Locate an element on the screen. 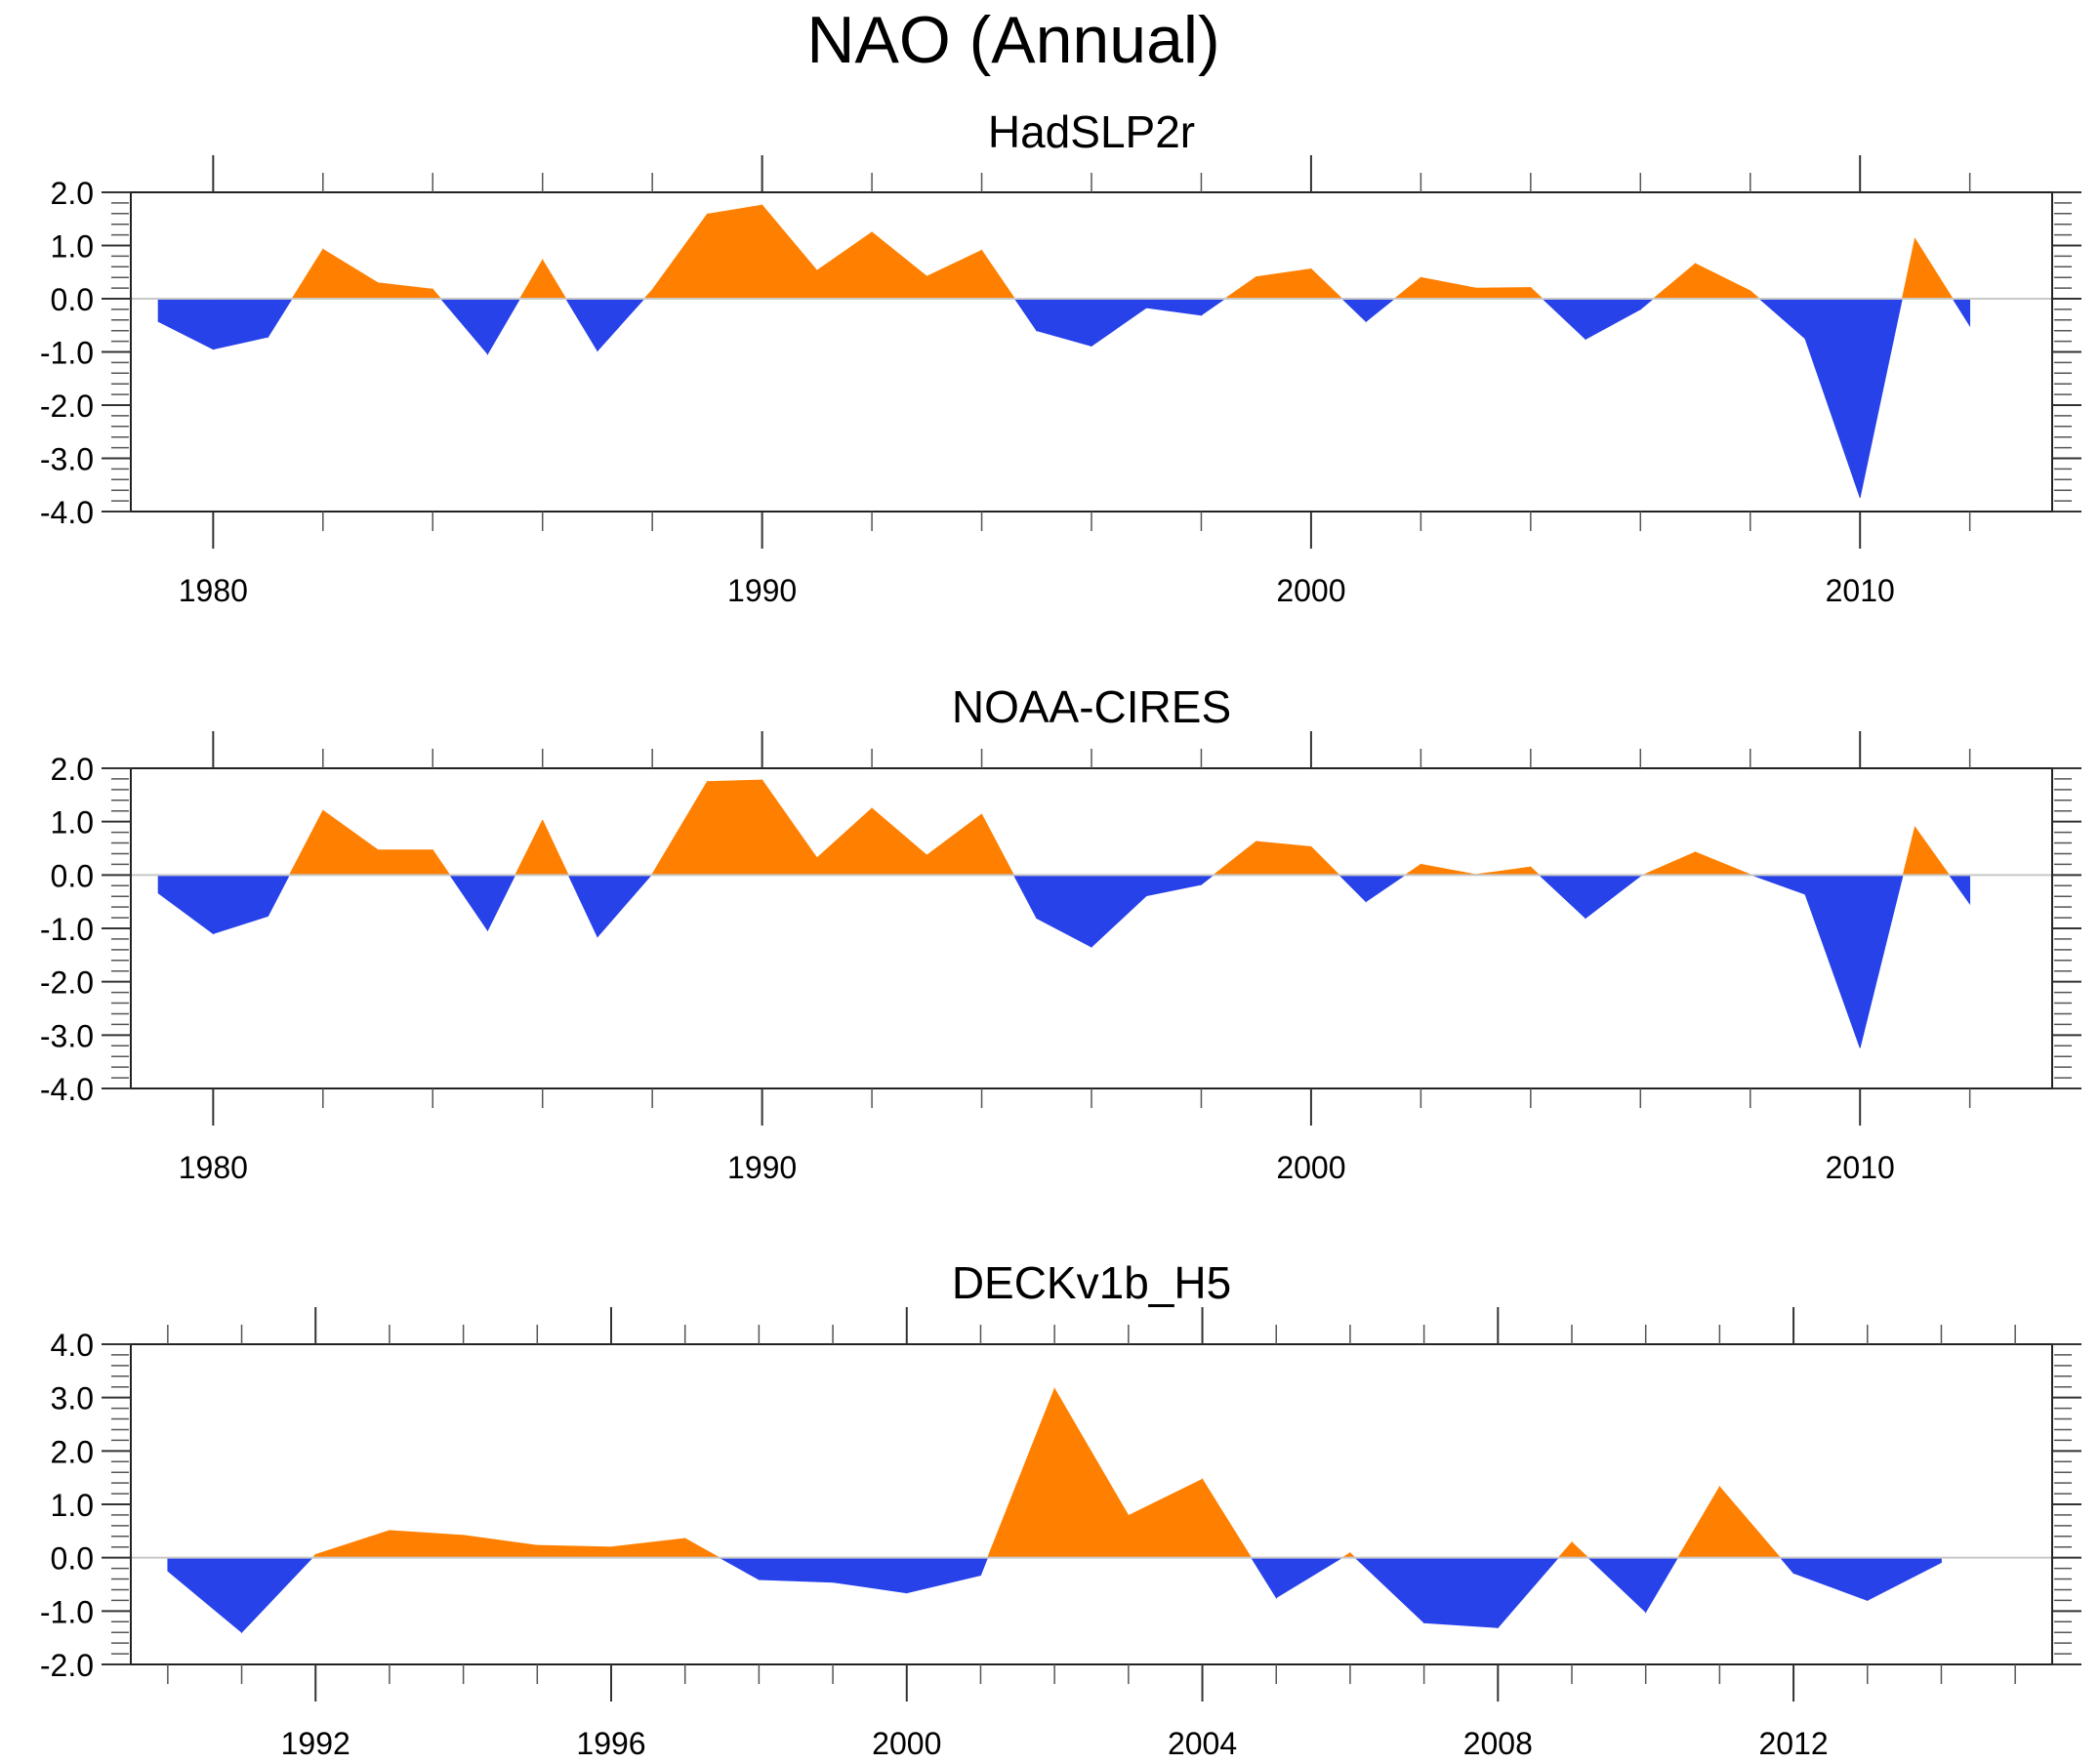  figure-title: NAO (Annual) is located at coordinates (1012, 40).